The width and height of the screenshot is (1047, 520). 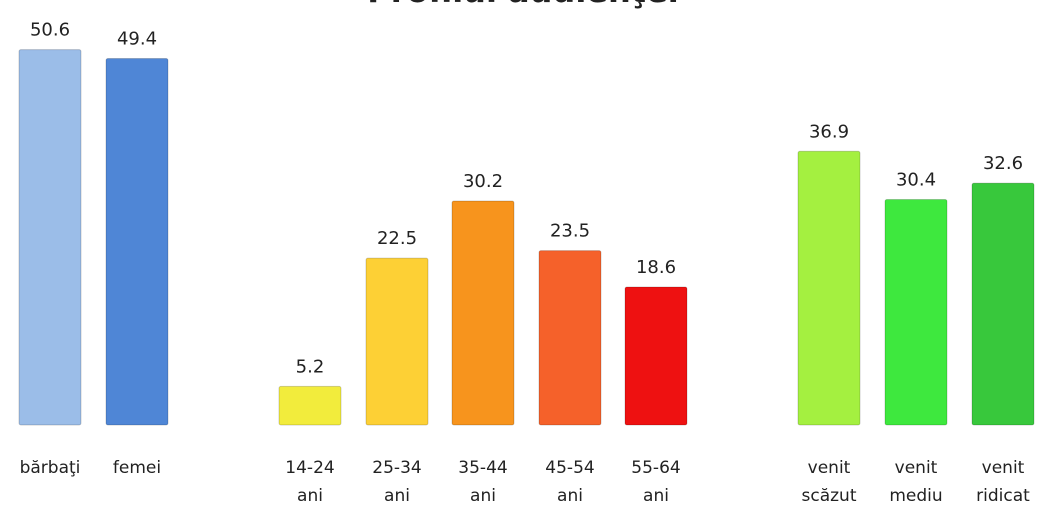 I want to click on x-tick-label: bărbaţi, so click(x=50, y=468).